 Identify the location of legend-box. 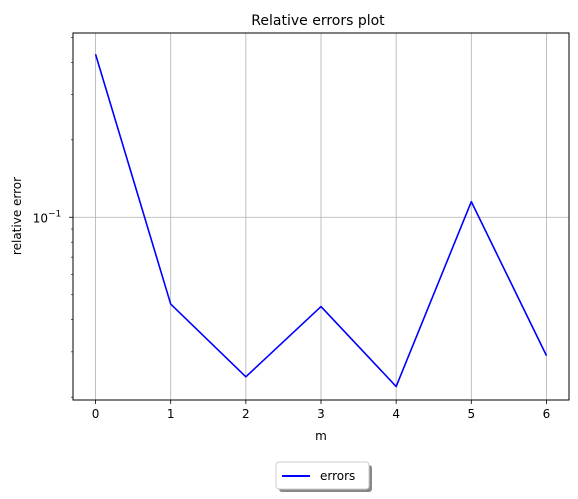
(322, 475).